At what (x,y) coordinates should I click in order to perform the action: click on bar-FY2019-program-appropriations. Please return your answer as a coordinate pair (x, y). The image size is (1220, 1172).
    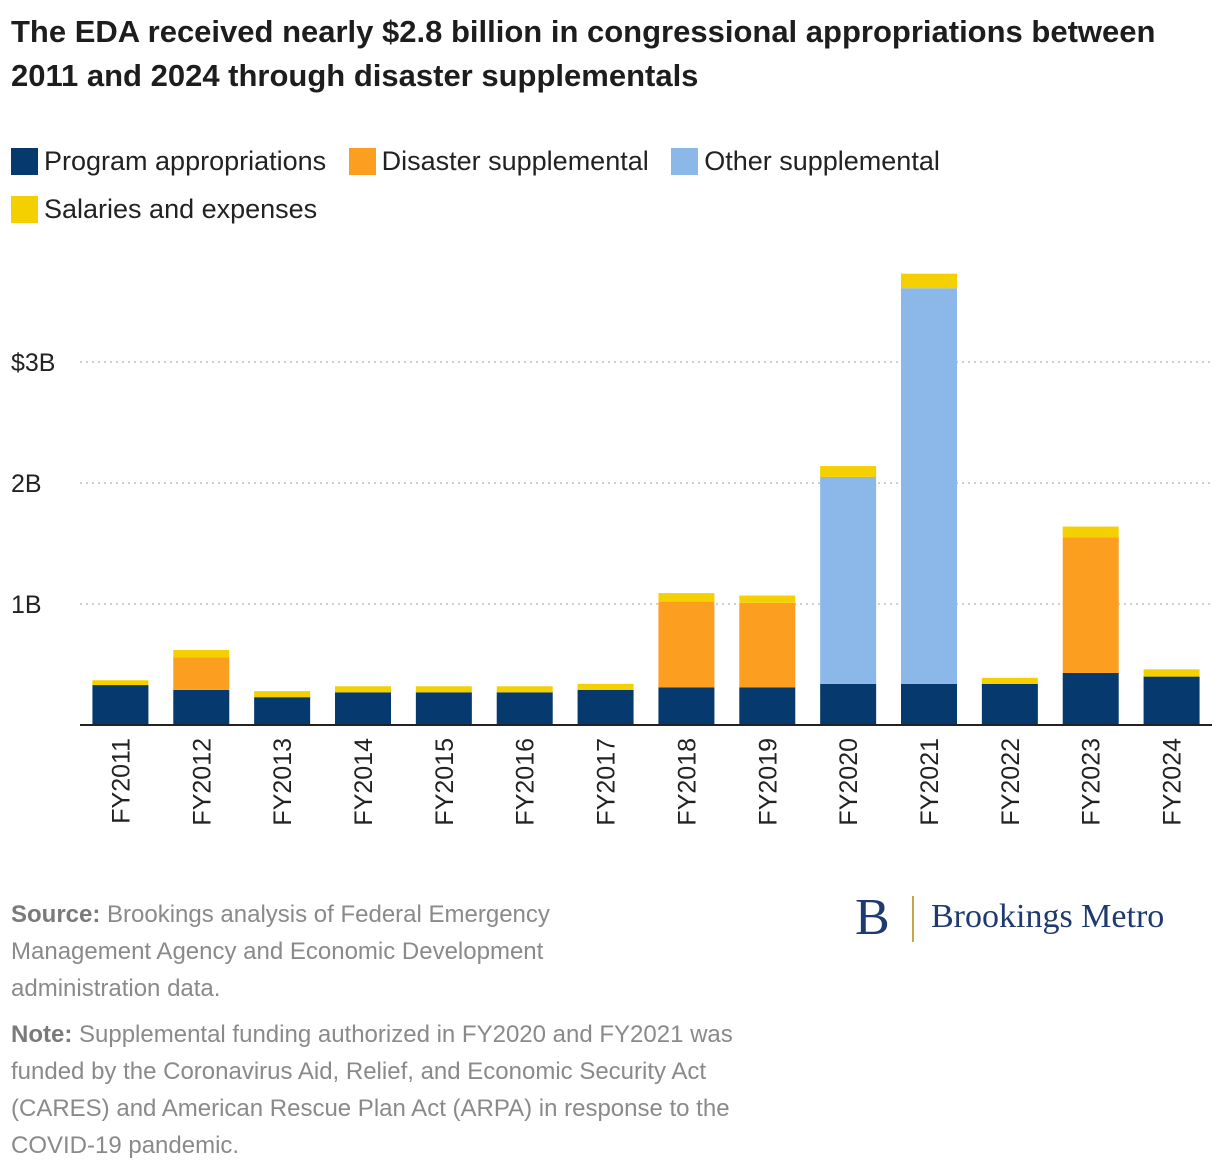
    Looking at the image, I should click on (767, 706).